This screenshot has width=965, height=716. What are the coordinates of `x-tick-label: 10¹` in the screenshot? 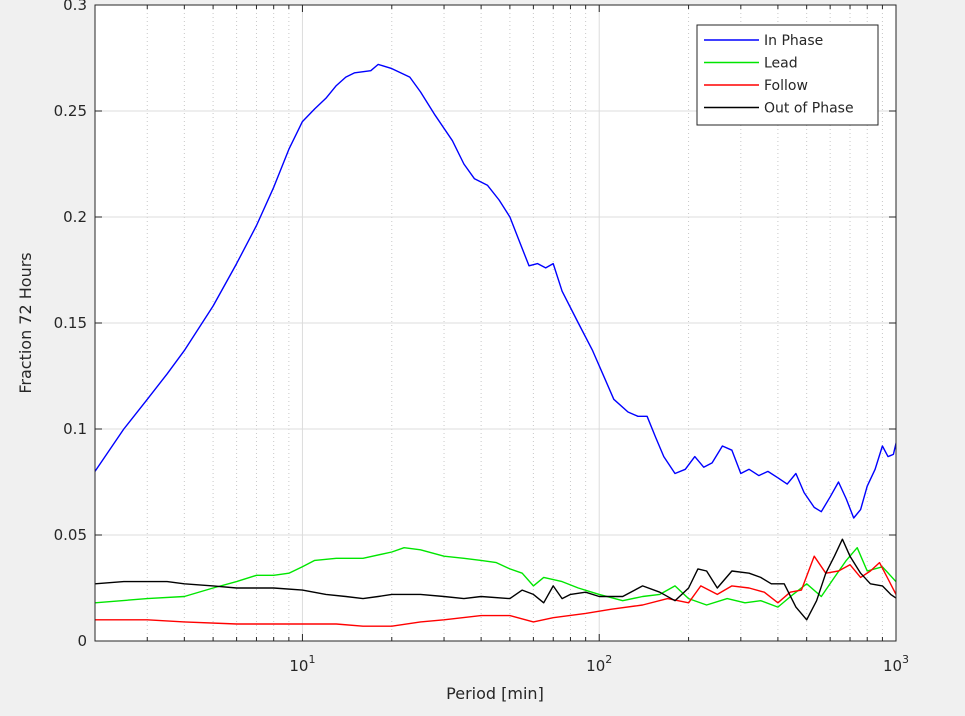 It's located at (302, 664).